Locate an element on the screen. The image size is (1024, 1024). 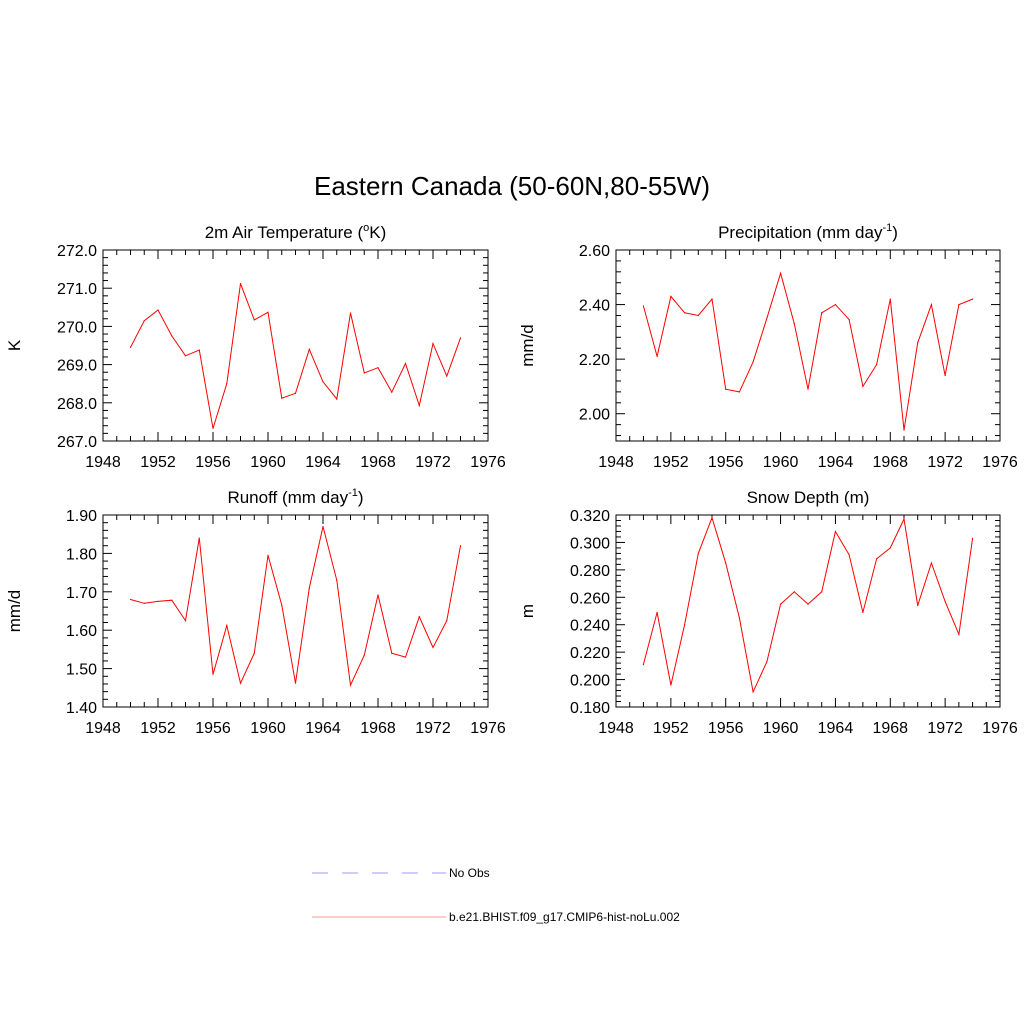
y-tick-label: 268.0 is located at coordinates (77, 404).